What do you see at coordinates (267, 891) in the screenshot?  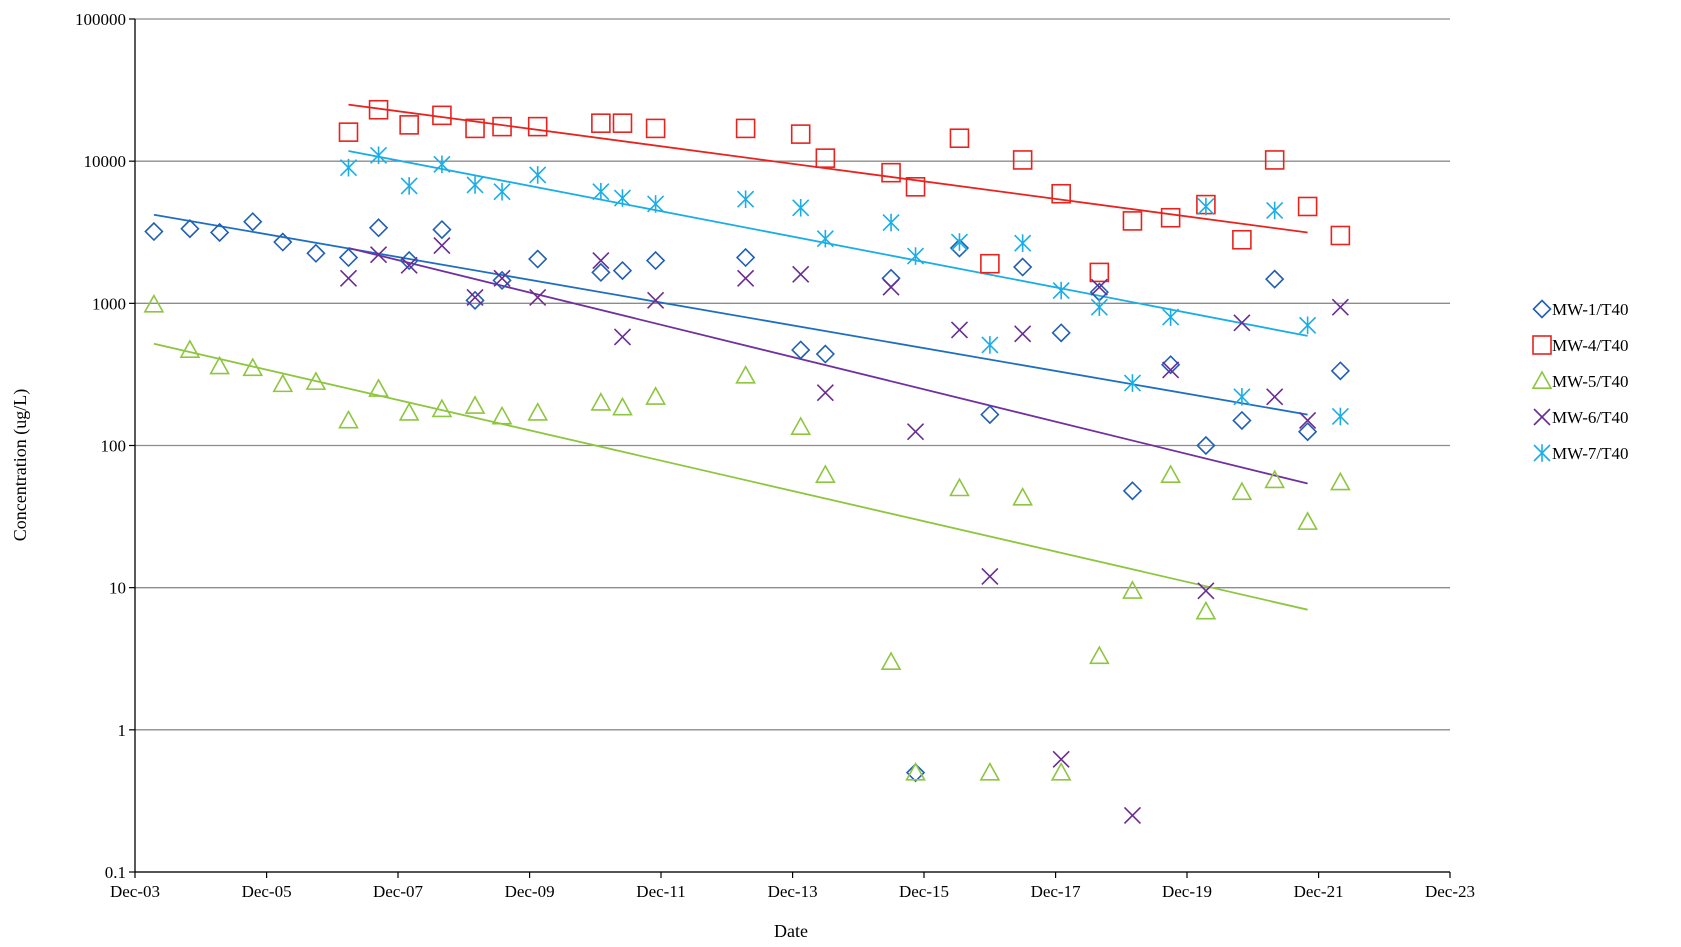 I see `x-tick-label: Dec-05` at bounding box center [267, 891].